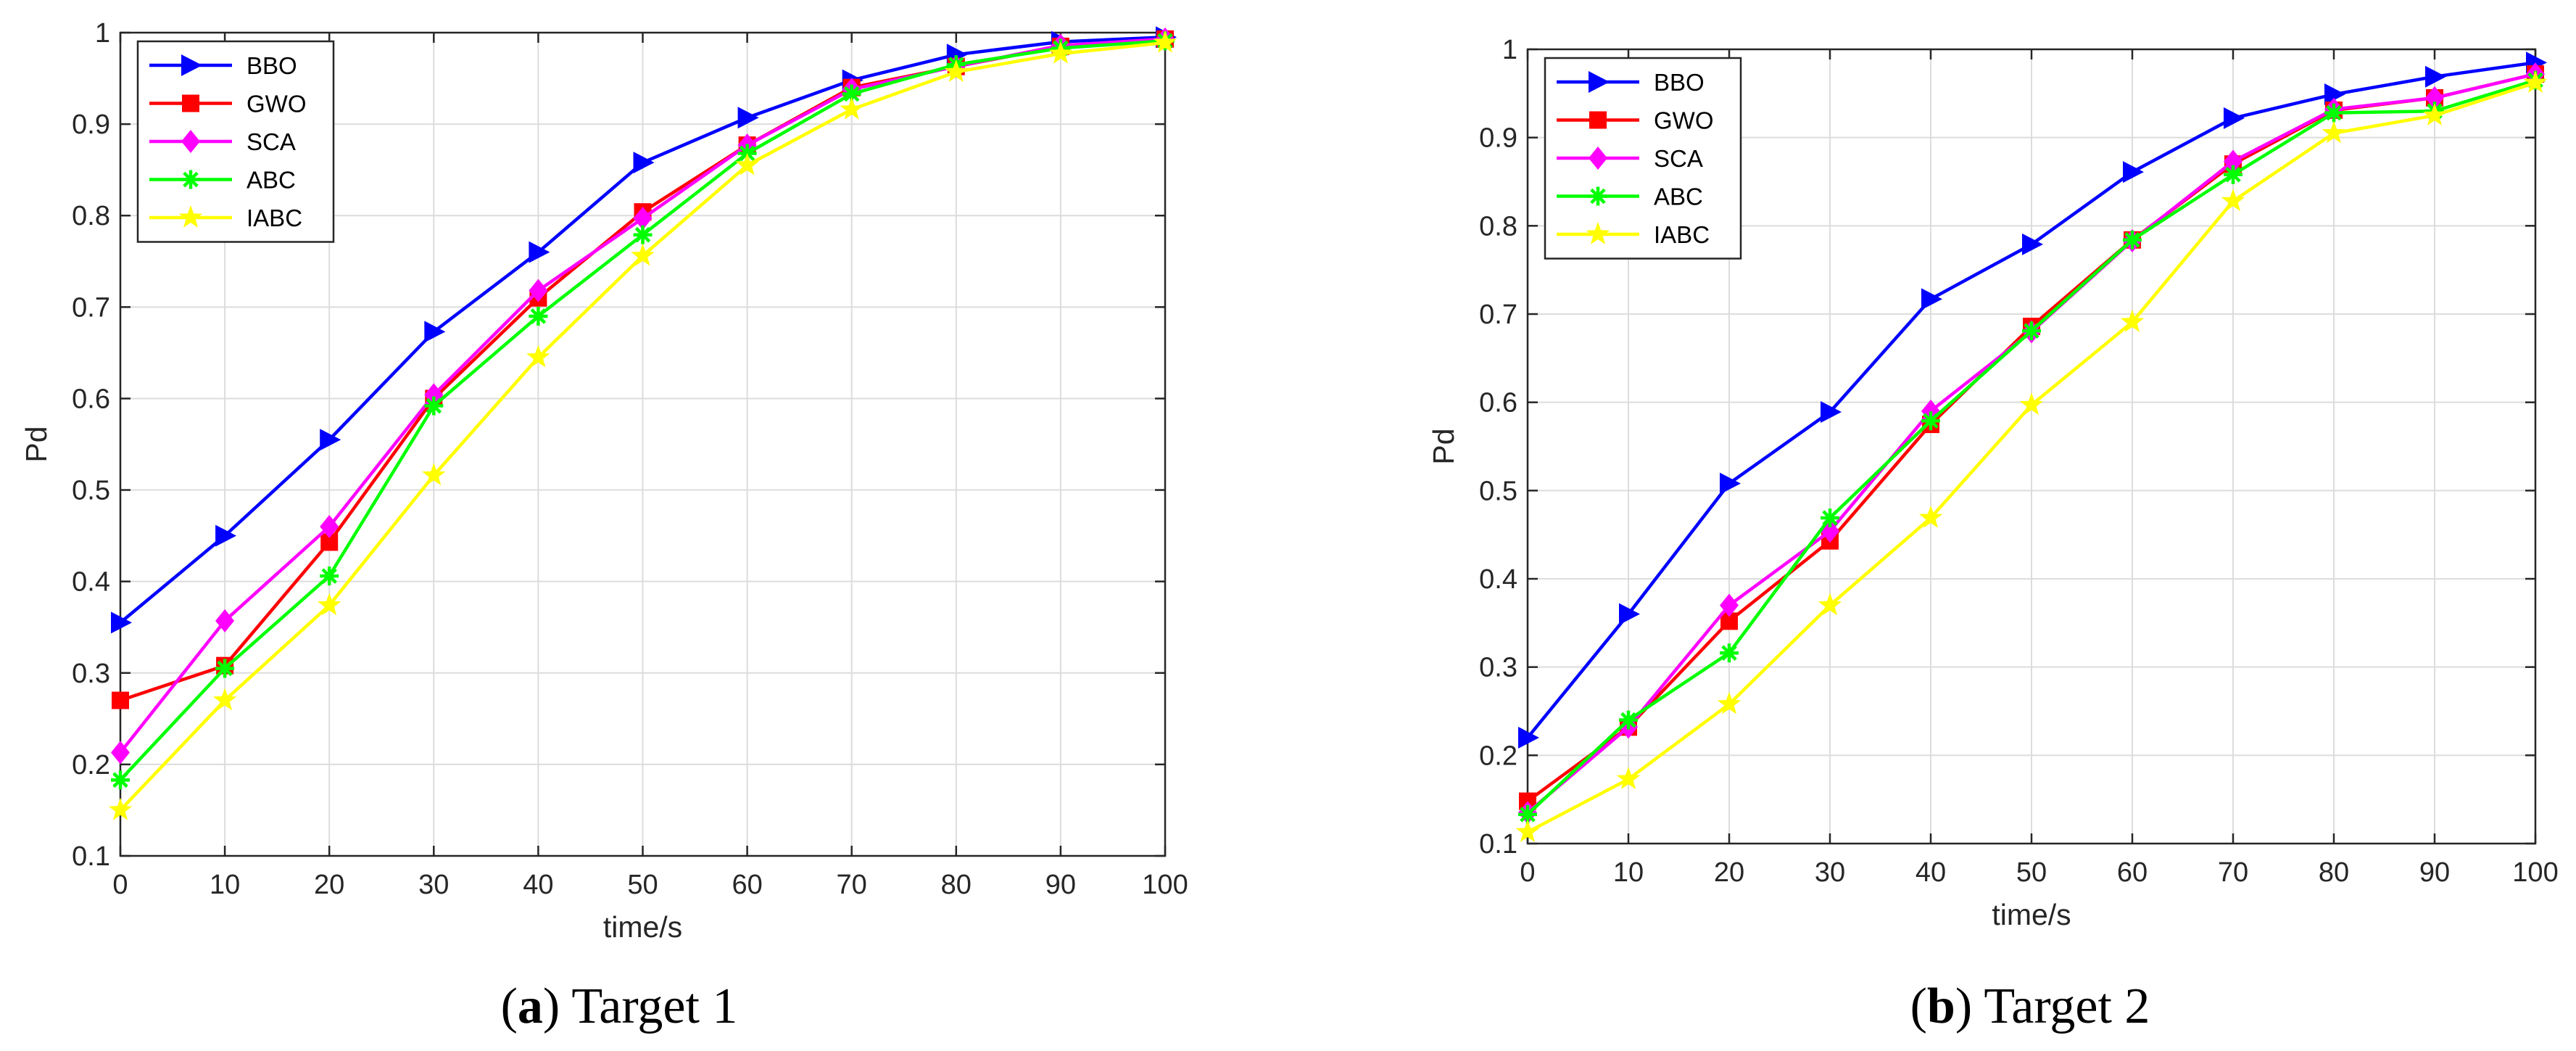  Describe the element at coordinates (643, 885) in the screenshot. I see `x-tick-label: 50` at that location.